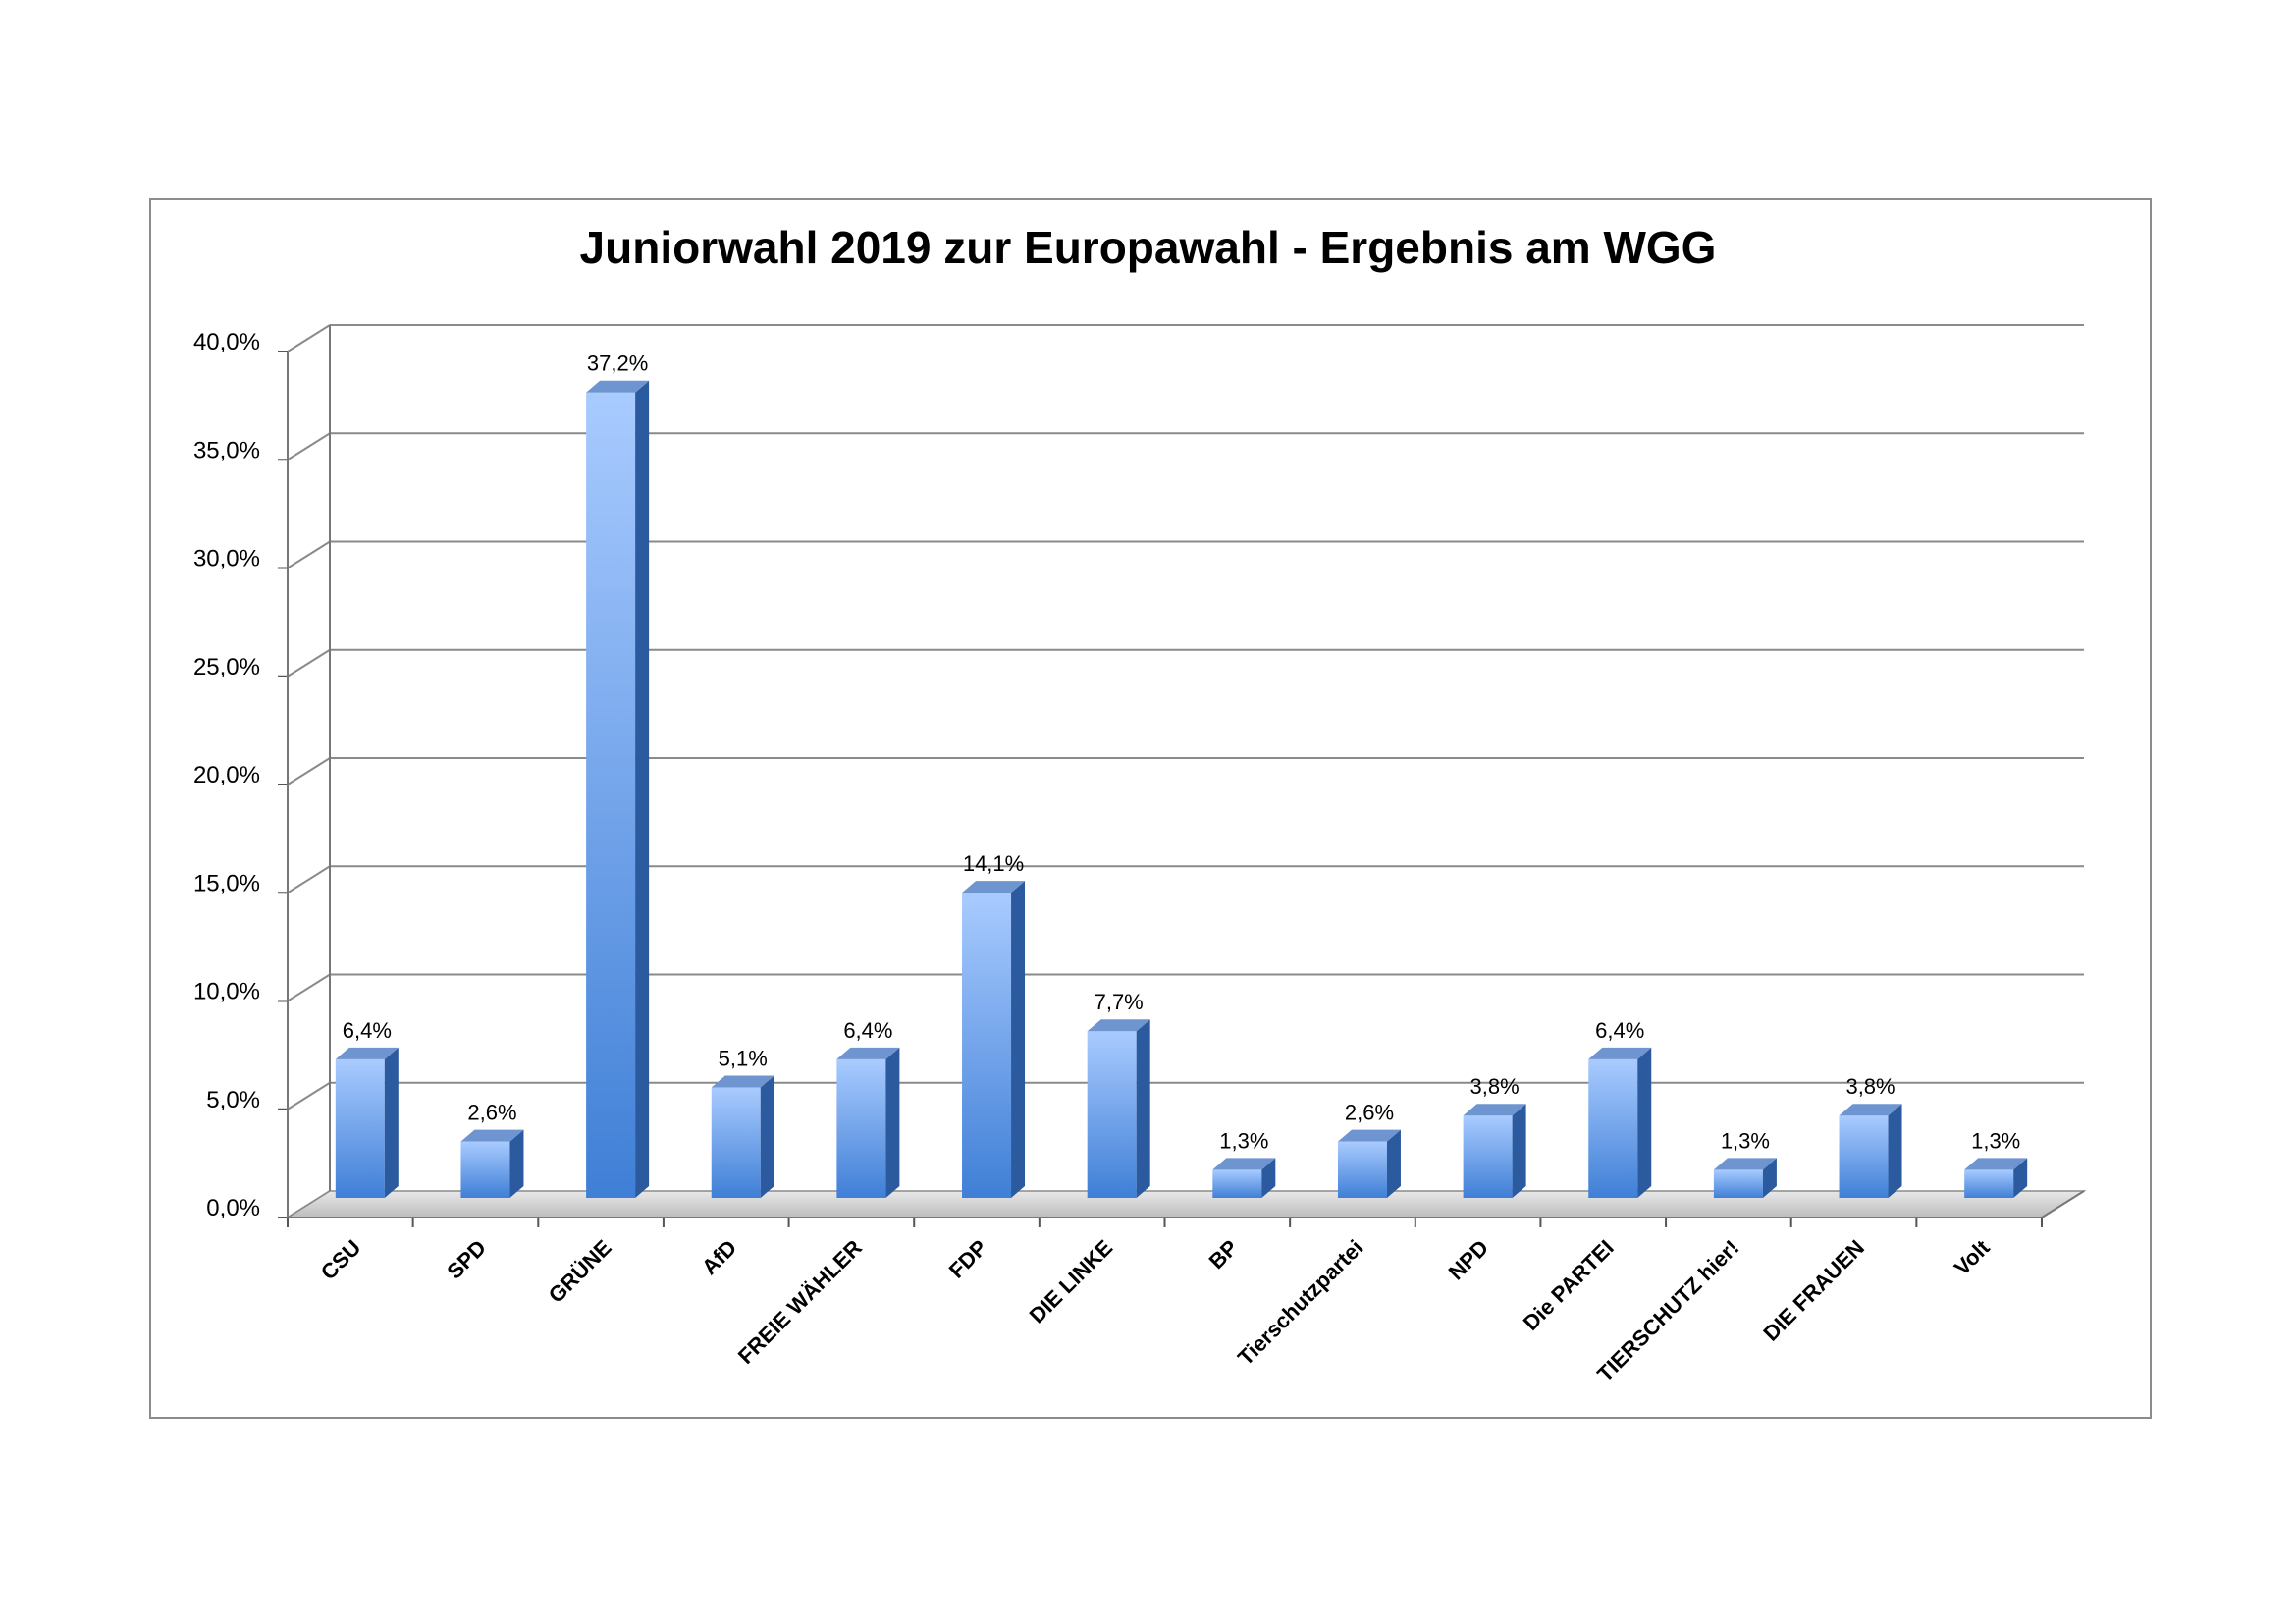 The width and height of the screenshot is (2296, 1624). What do you see at coordinates (466, 1259) in the screenshot?
I see `x-tick-label: SPD` at bounding box center [466, 1259].